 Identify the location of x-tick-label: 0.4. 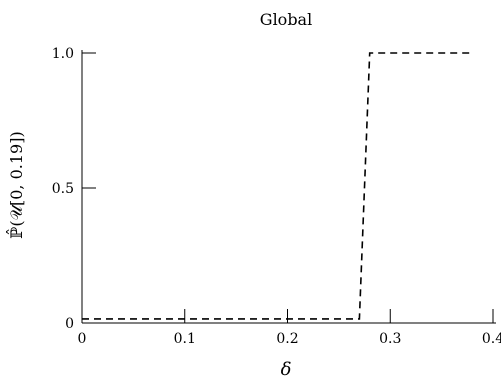
(491, 339).